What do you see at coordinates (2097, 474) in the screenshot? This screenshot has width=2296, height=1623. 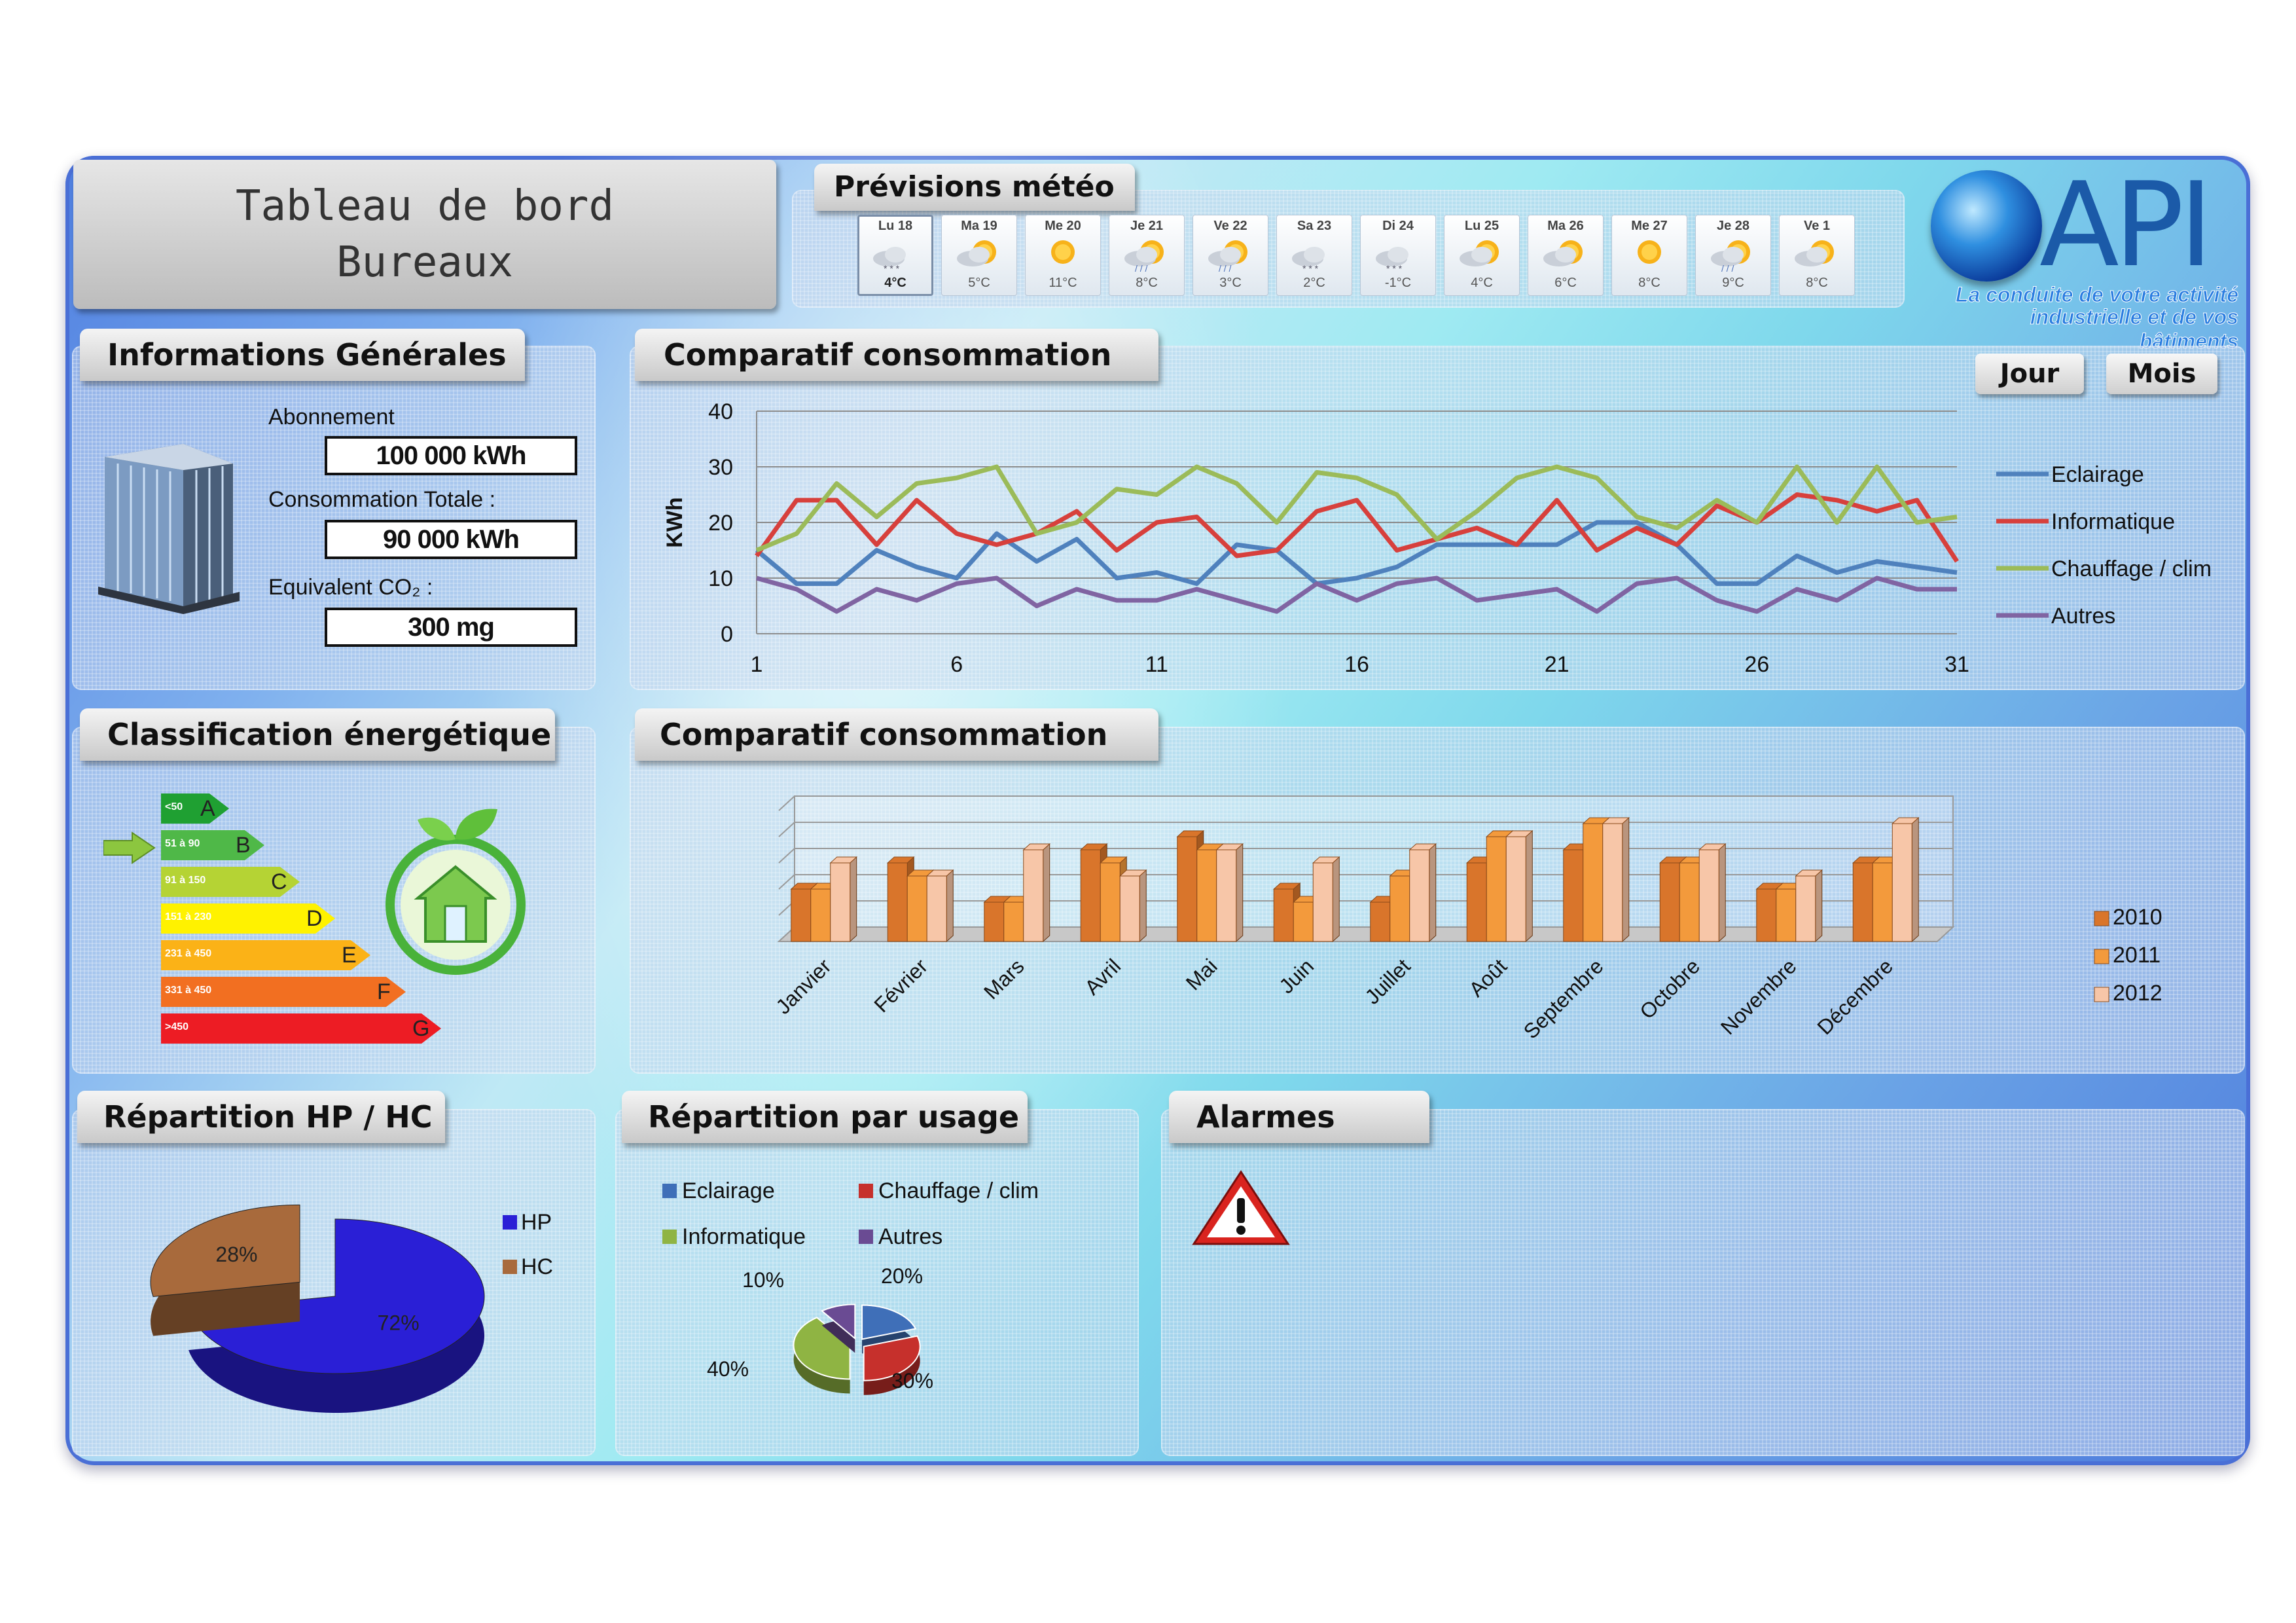 I see `legend-label: Eclairage` at bounding box center [2097, 474].